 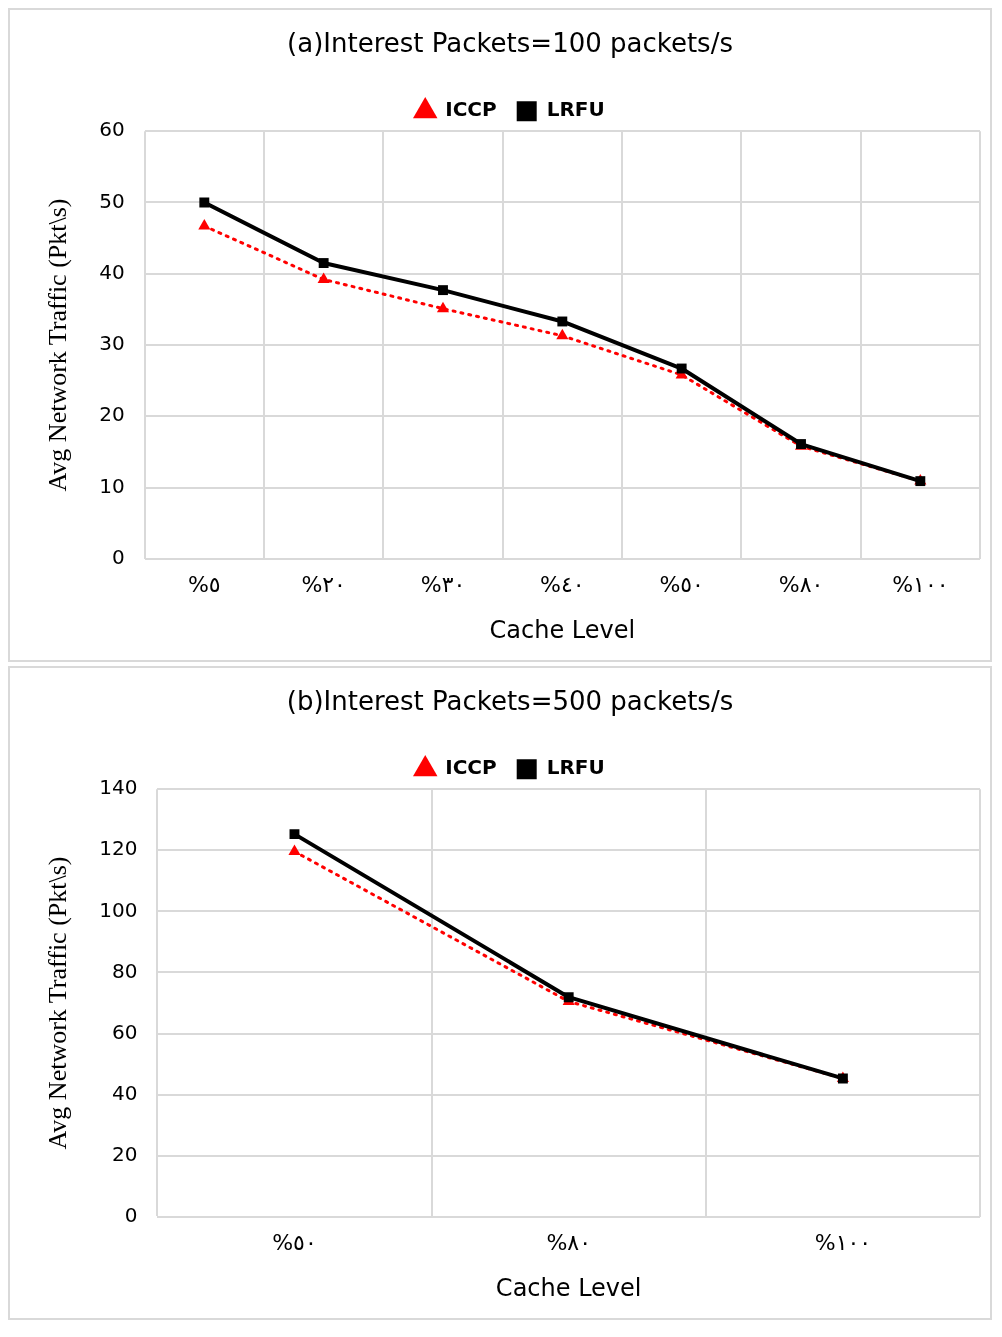 What do you see at coordinates (112, 343) in the screenshot?
I see `y-tick-label: 30` at bounding box center [112, 343].